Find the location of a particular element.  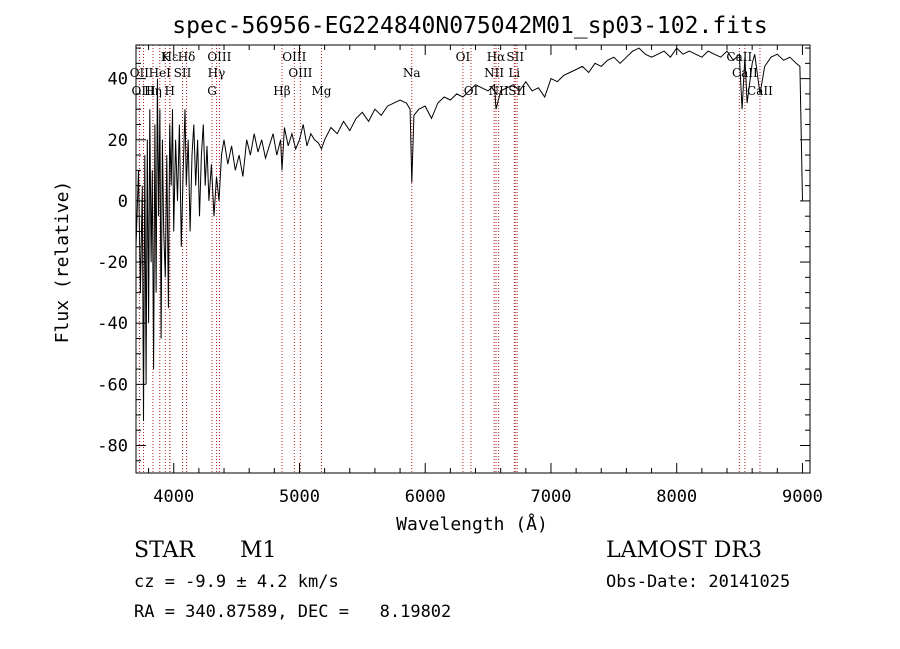

object-subclass: M1 is located at coordinates (258, 550).